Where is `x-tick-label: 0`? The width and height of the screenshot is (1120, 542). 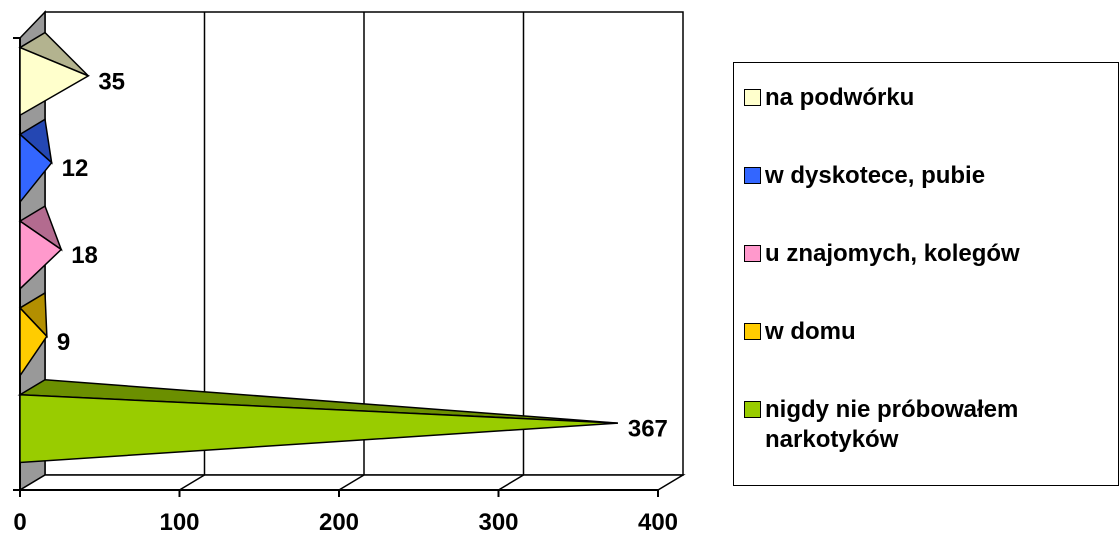
x-tick-label: 0 is located at coordinates (19, 522).